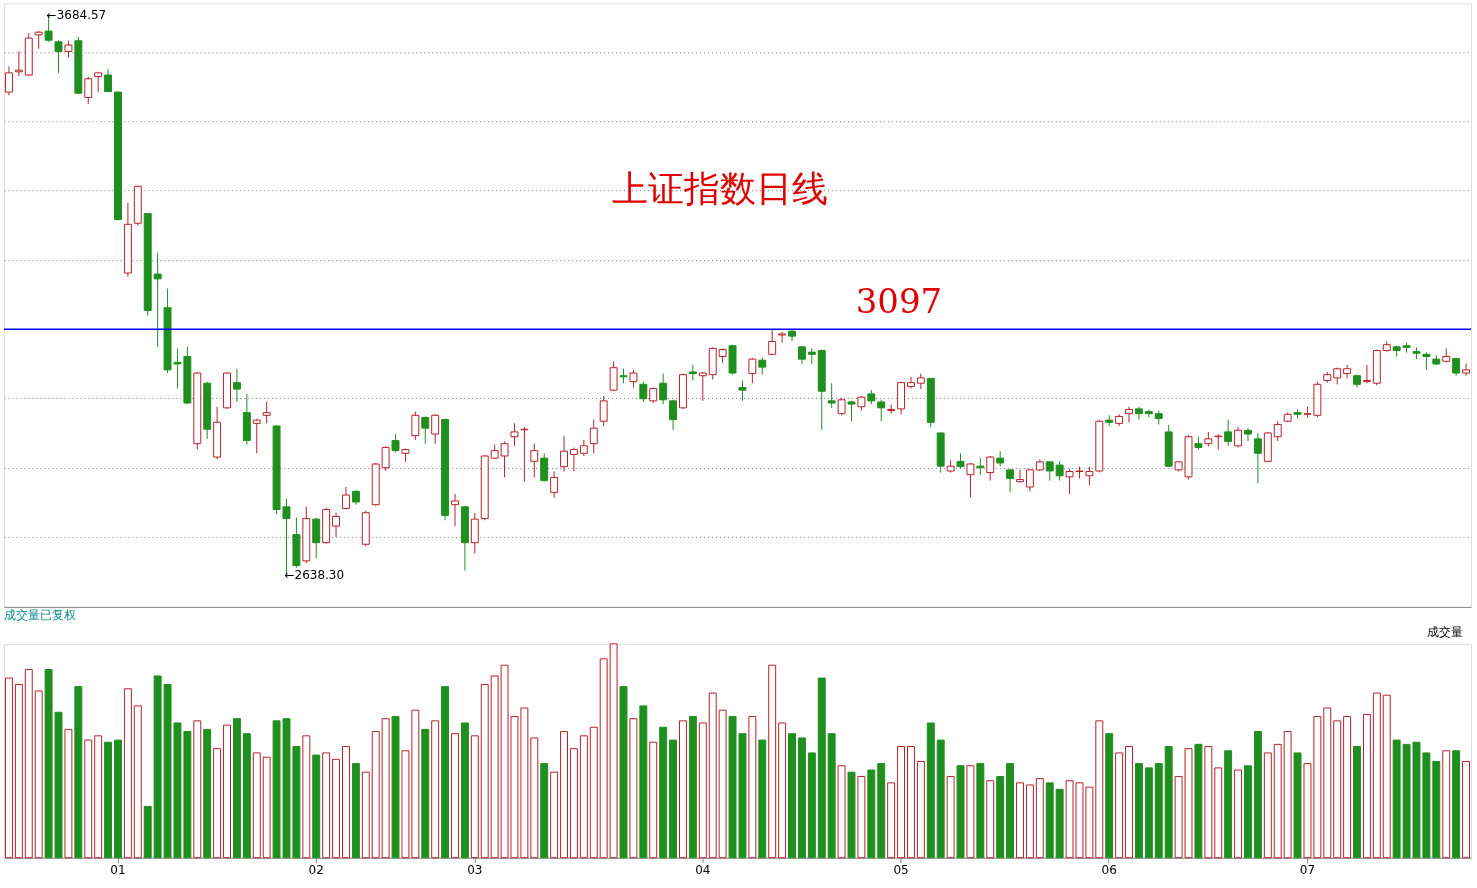  Describe the element at coordinates (475, 870) in the screenshot. I see `x-tick-label: 03` at that location.